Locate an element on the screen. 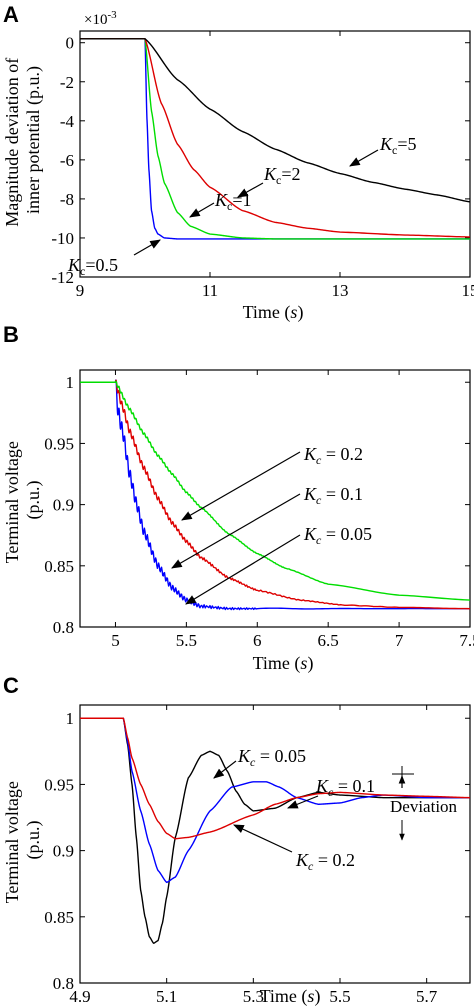  x-tick-label: 15 is located at coordinates (468, 290).